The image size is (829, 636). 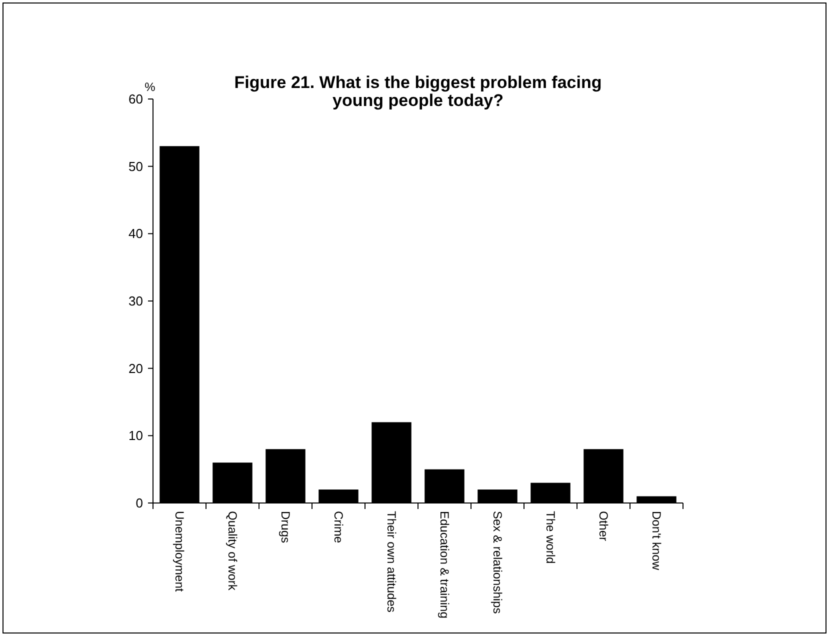 What do you see at coordinates (135, 234) in the screenshot?
I see `y-tick-label: 40` at bounding box center [135, 234].